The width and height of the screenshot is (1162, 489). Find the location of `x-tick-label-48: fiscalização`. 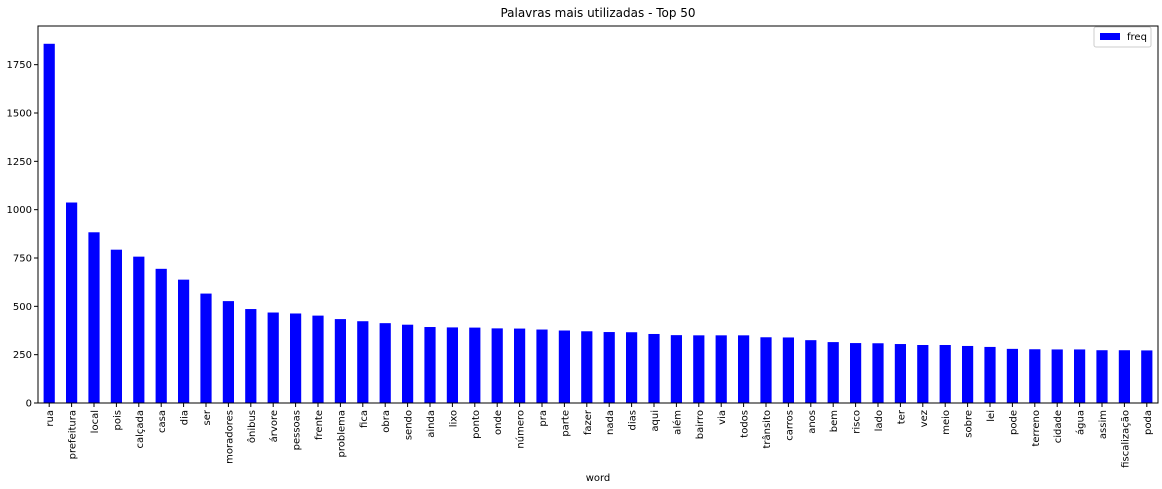

x-tick-label-48: fiscalização is located at coordinates (1125, 439).